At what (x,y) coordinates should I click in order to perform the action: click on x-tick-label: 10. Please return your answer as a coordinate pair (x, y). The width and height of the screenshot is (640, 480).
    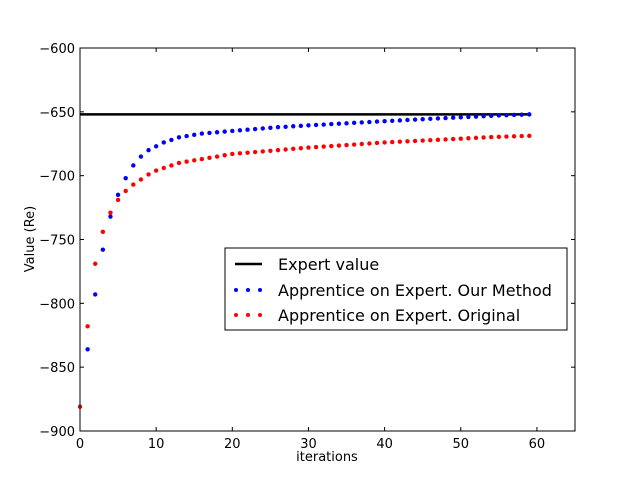
    Looking at the image, I should click on (156, 444).